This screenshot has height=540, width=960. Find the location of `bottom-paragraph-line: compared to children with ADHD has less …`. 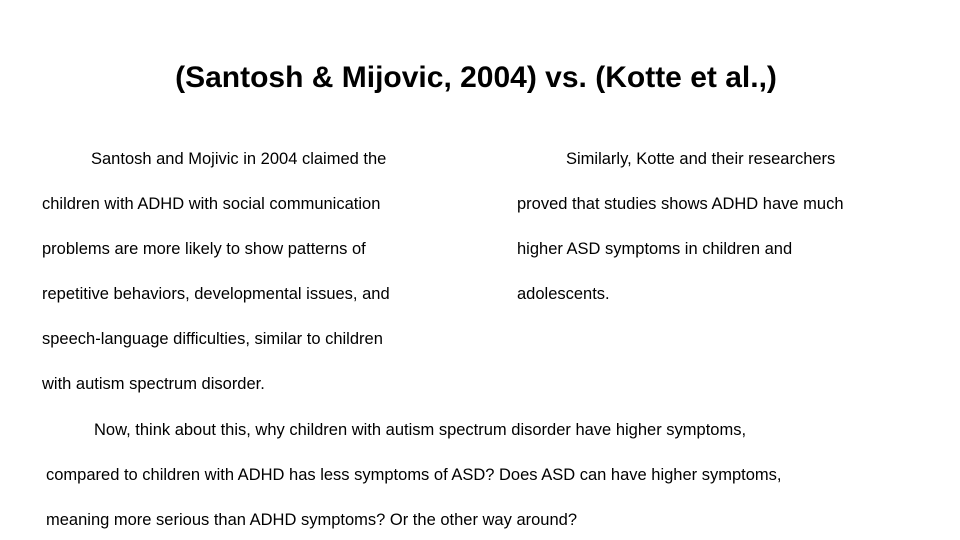

bottom-paragraph-line: compared to children with ADHD has less … is located at coordinates (414, 475).